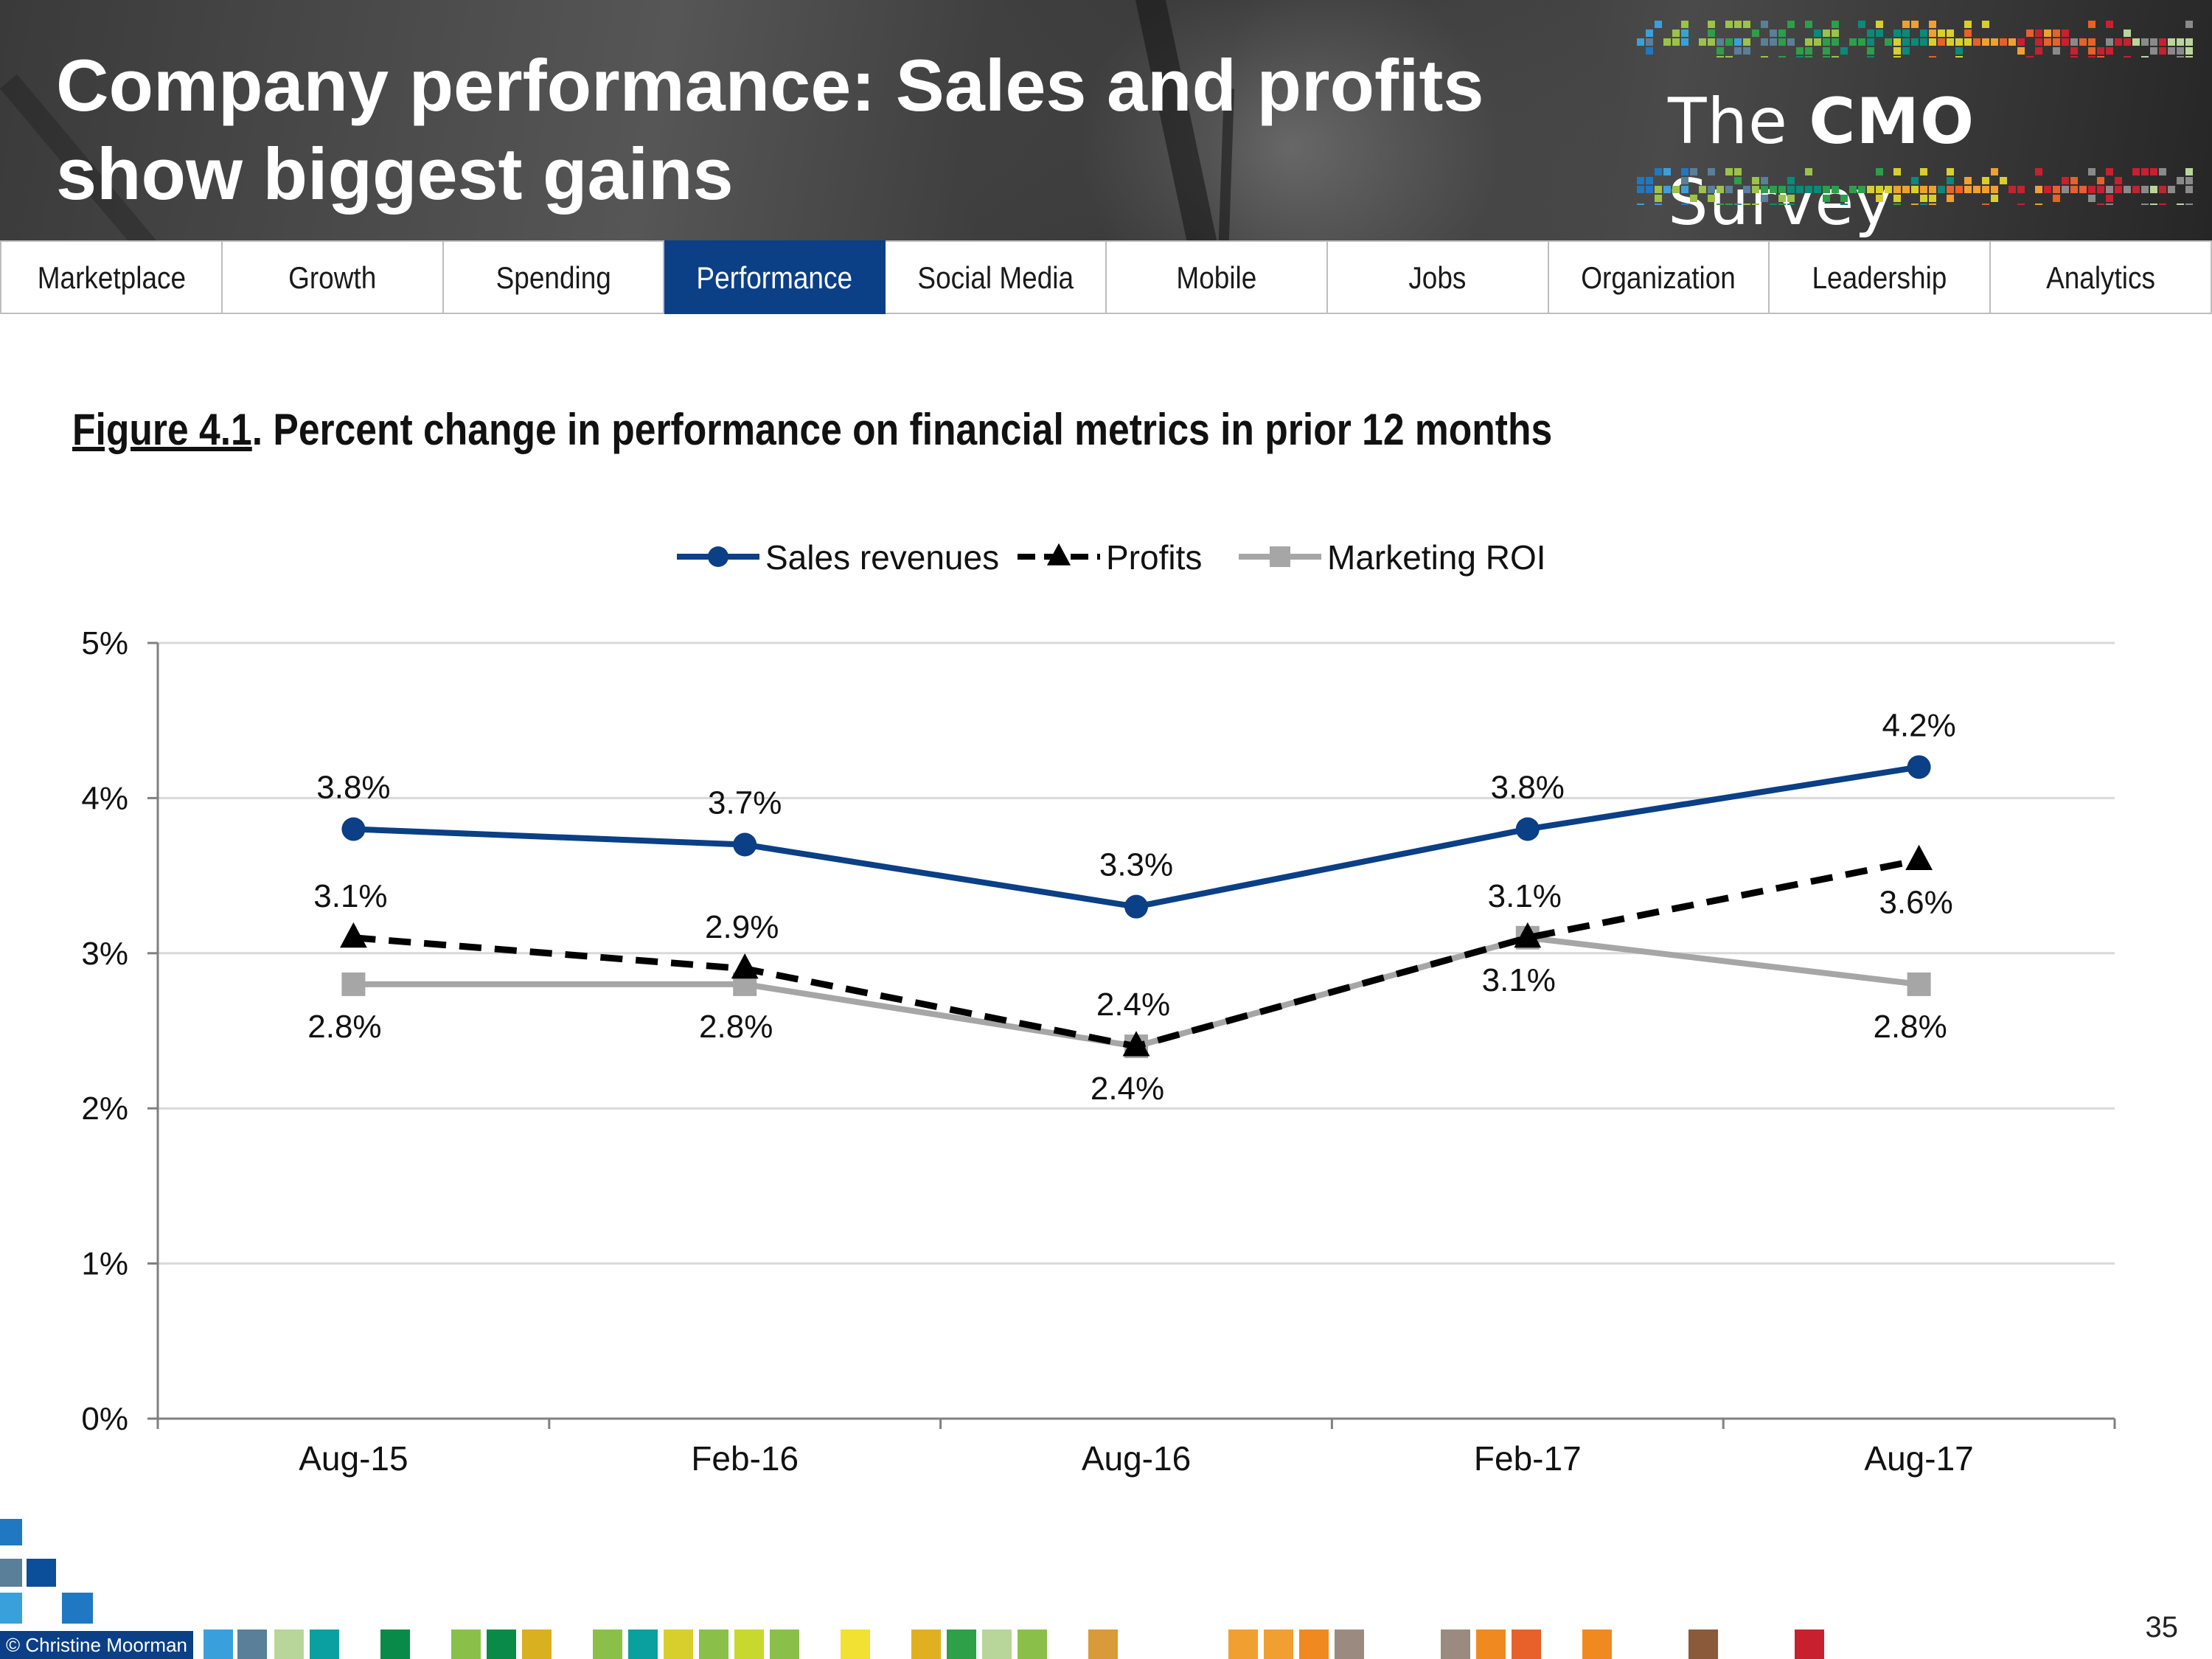 This screenshot has height=1659, width=2212. I want to click on tab-organization: Organization, so click(1659, 277).